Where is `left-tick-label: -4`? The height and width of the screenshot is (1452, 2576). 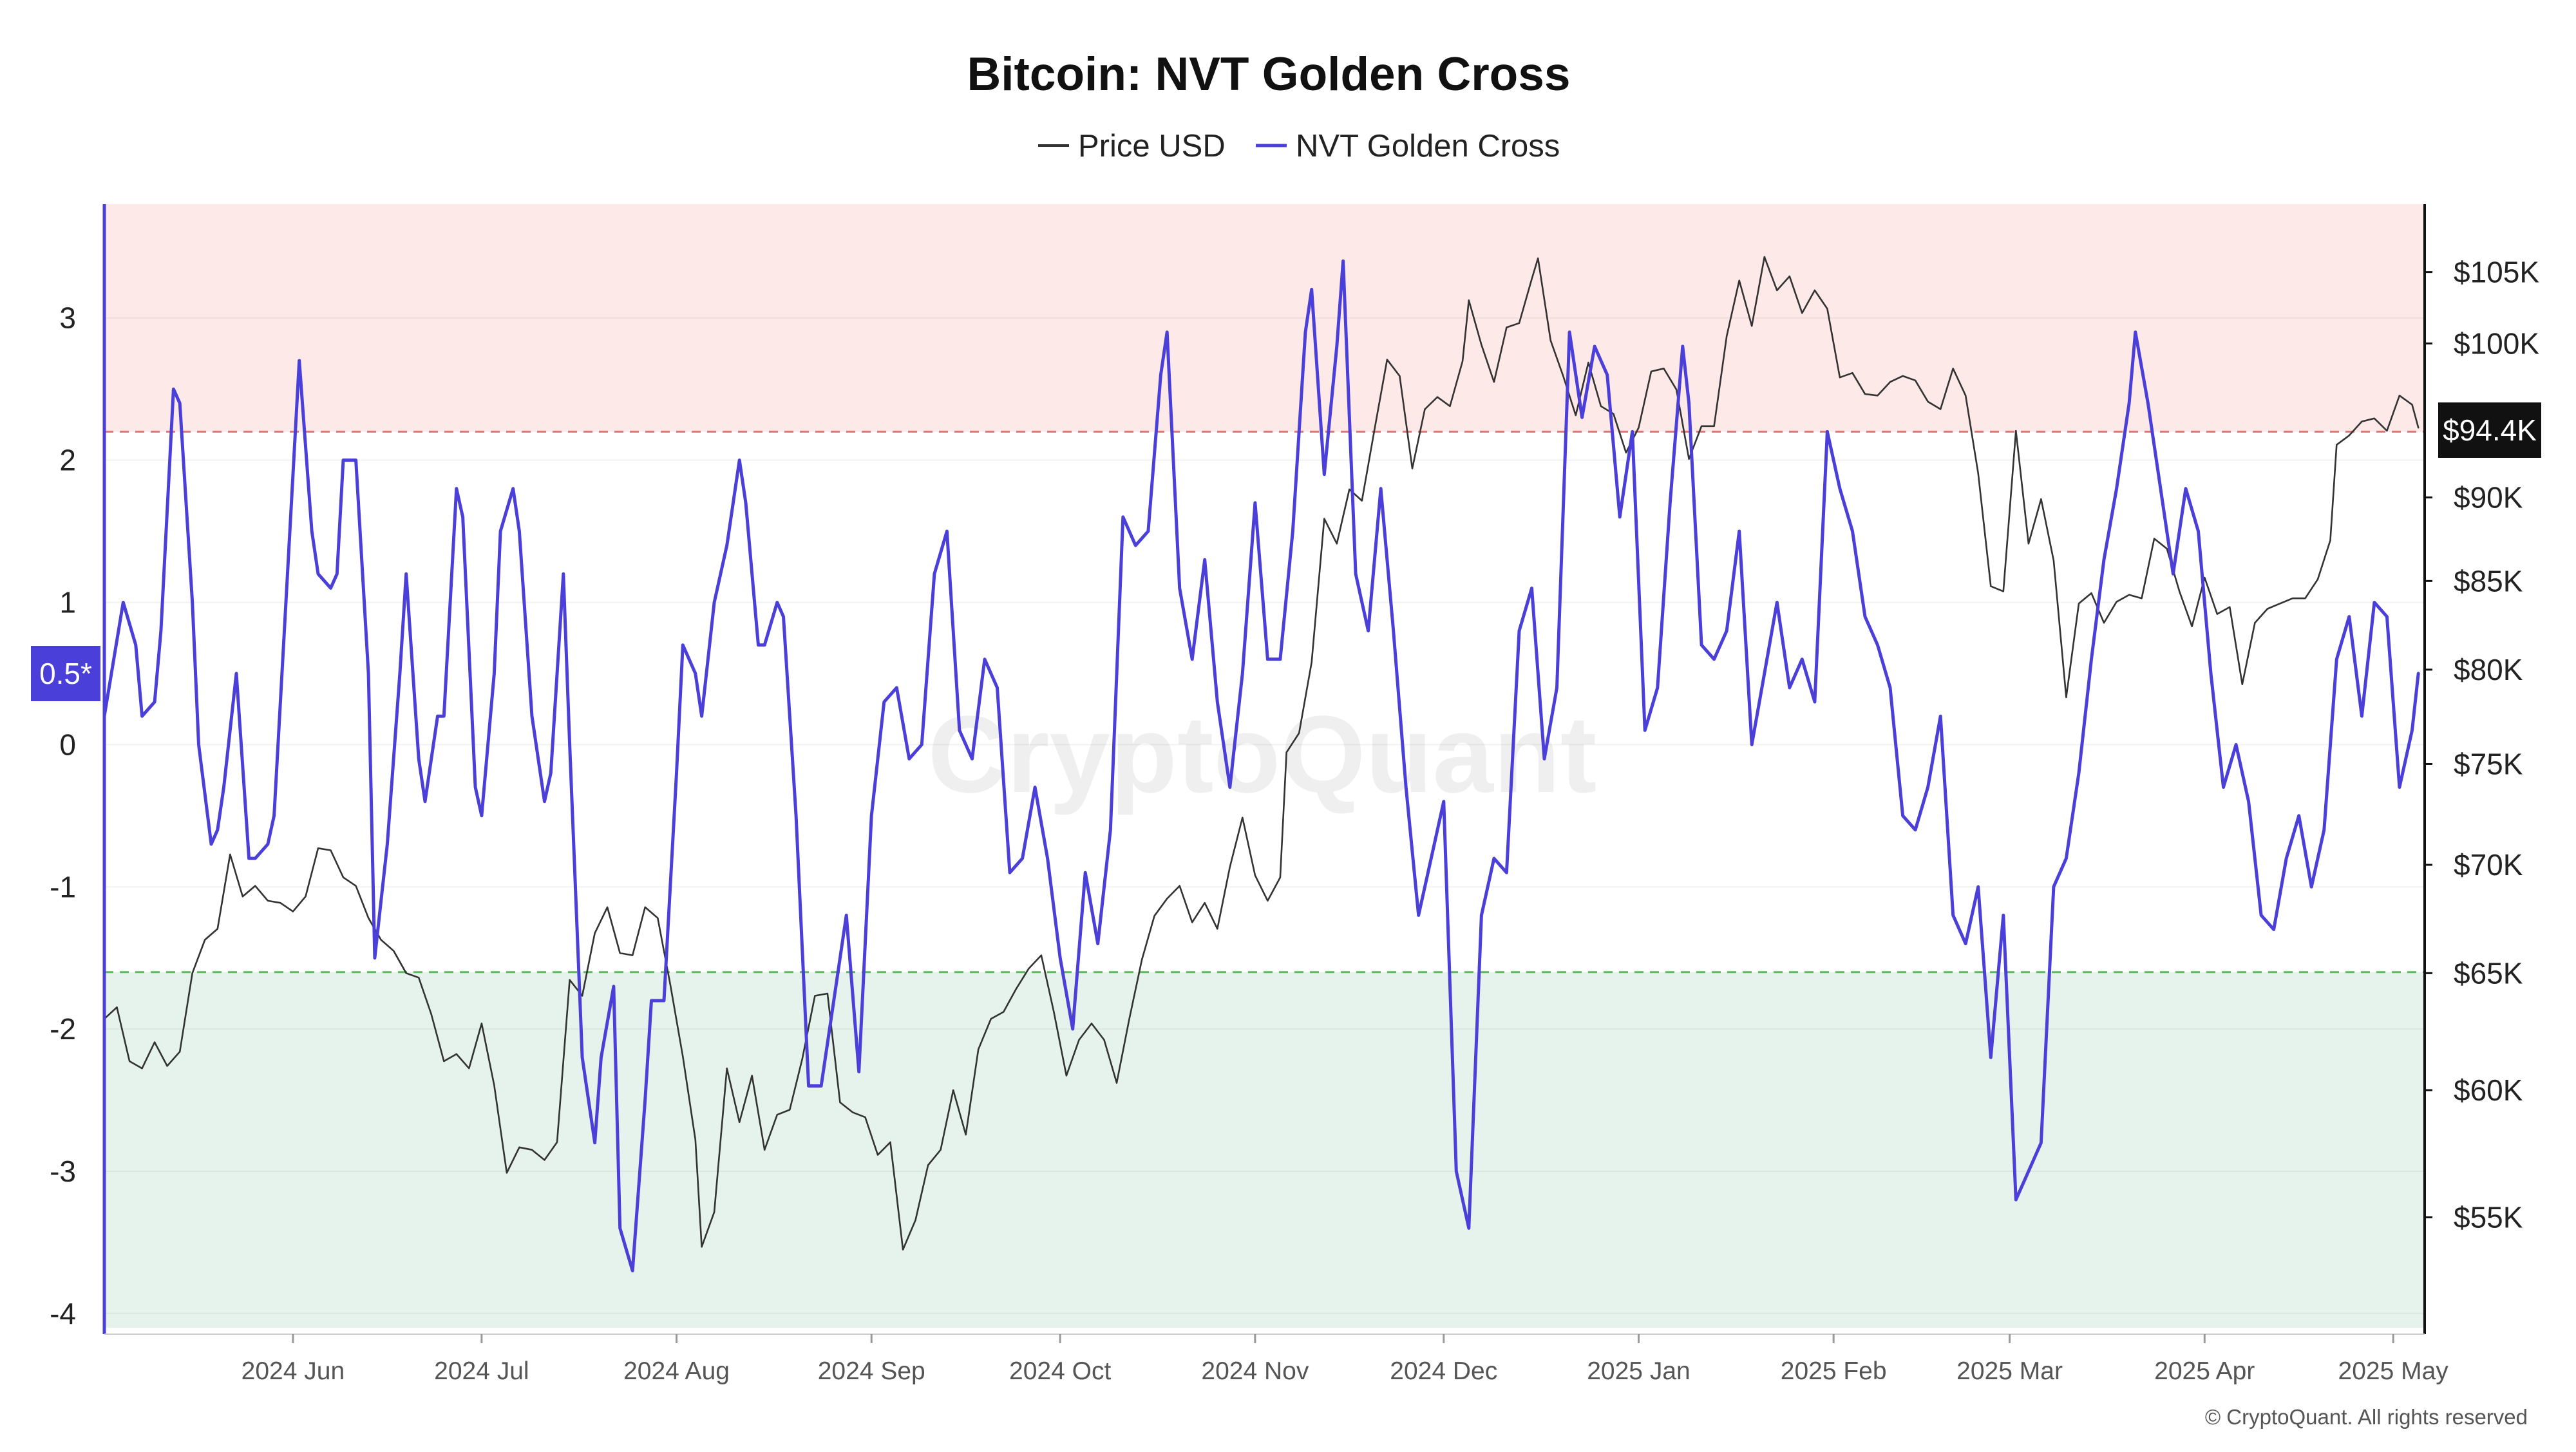
left-tick-label: -4 is located at coordinates (63, 1313).